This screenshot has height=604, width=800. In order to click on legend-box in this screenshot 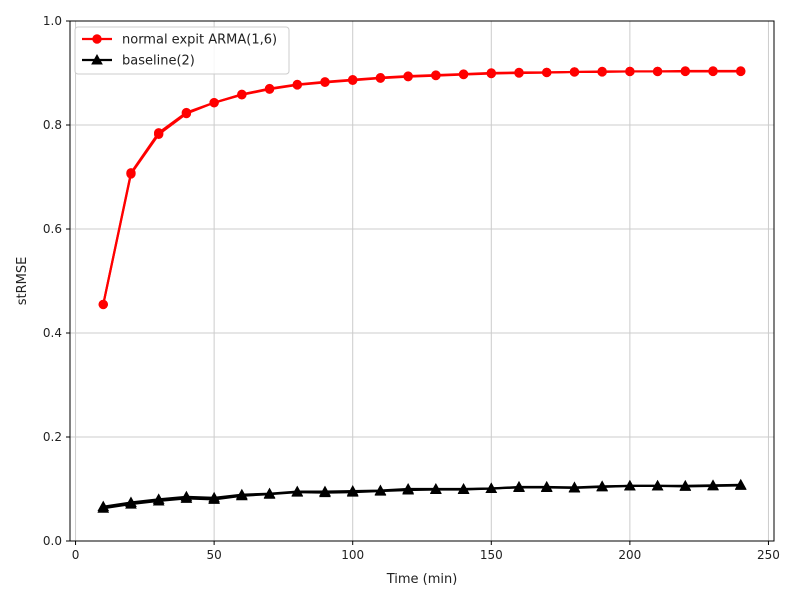, I will do `click(182, 50)`.